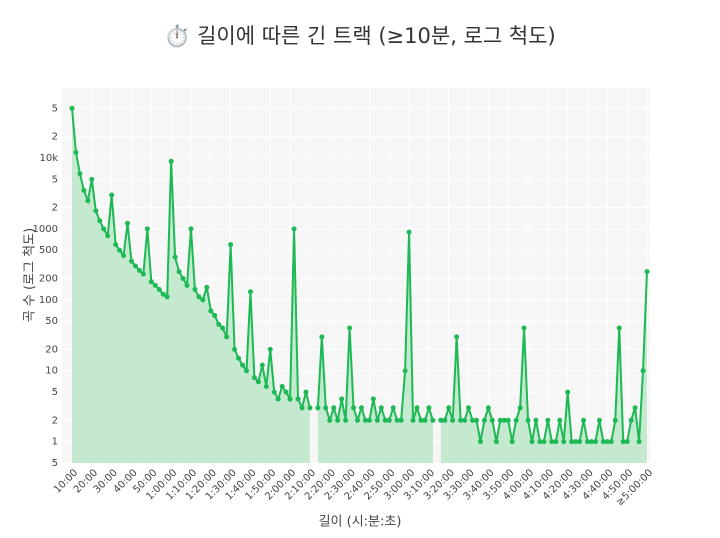 The image size is (720, 538). Describe the element at coordinates (48, 158) in the screenshot. I see `y-tick-label: 10k` at that location.